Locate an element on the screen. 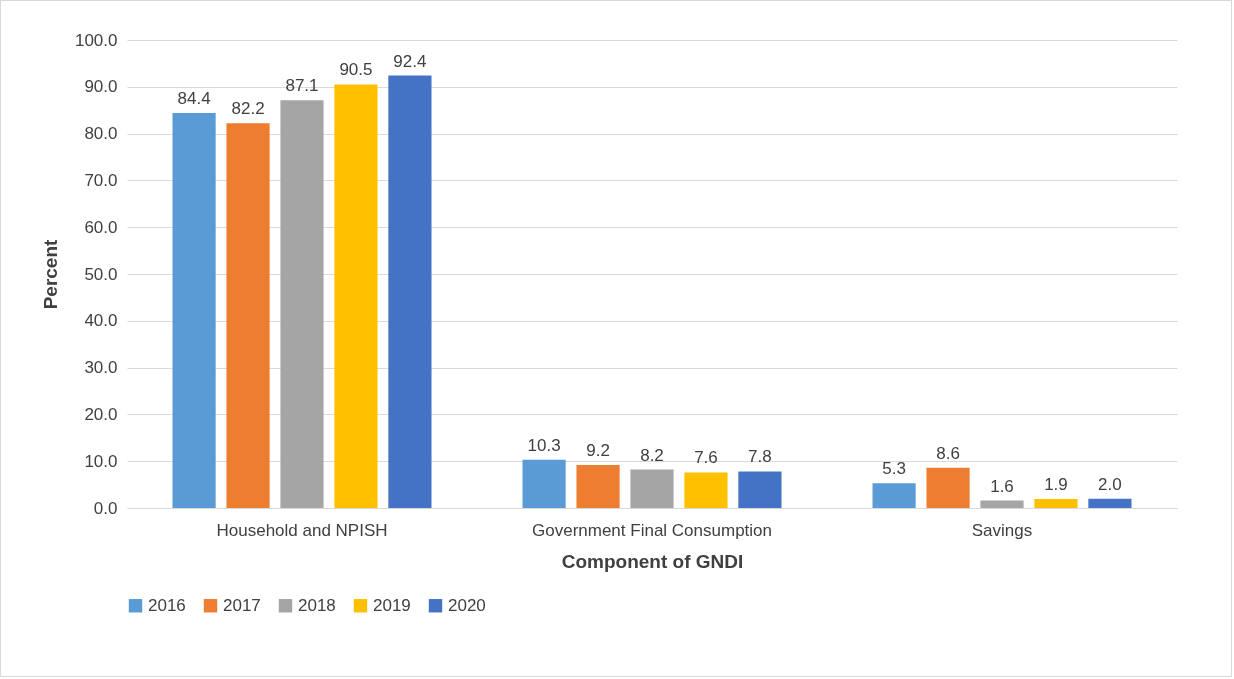 The width and height of the screenshot is (1234, 679). data-label: 5.3 is located at coordinates (894, 469).